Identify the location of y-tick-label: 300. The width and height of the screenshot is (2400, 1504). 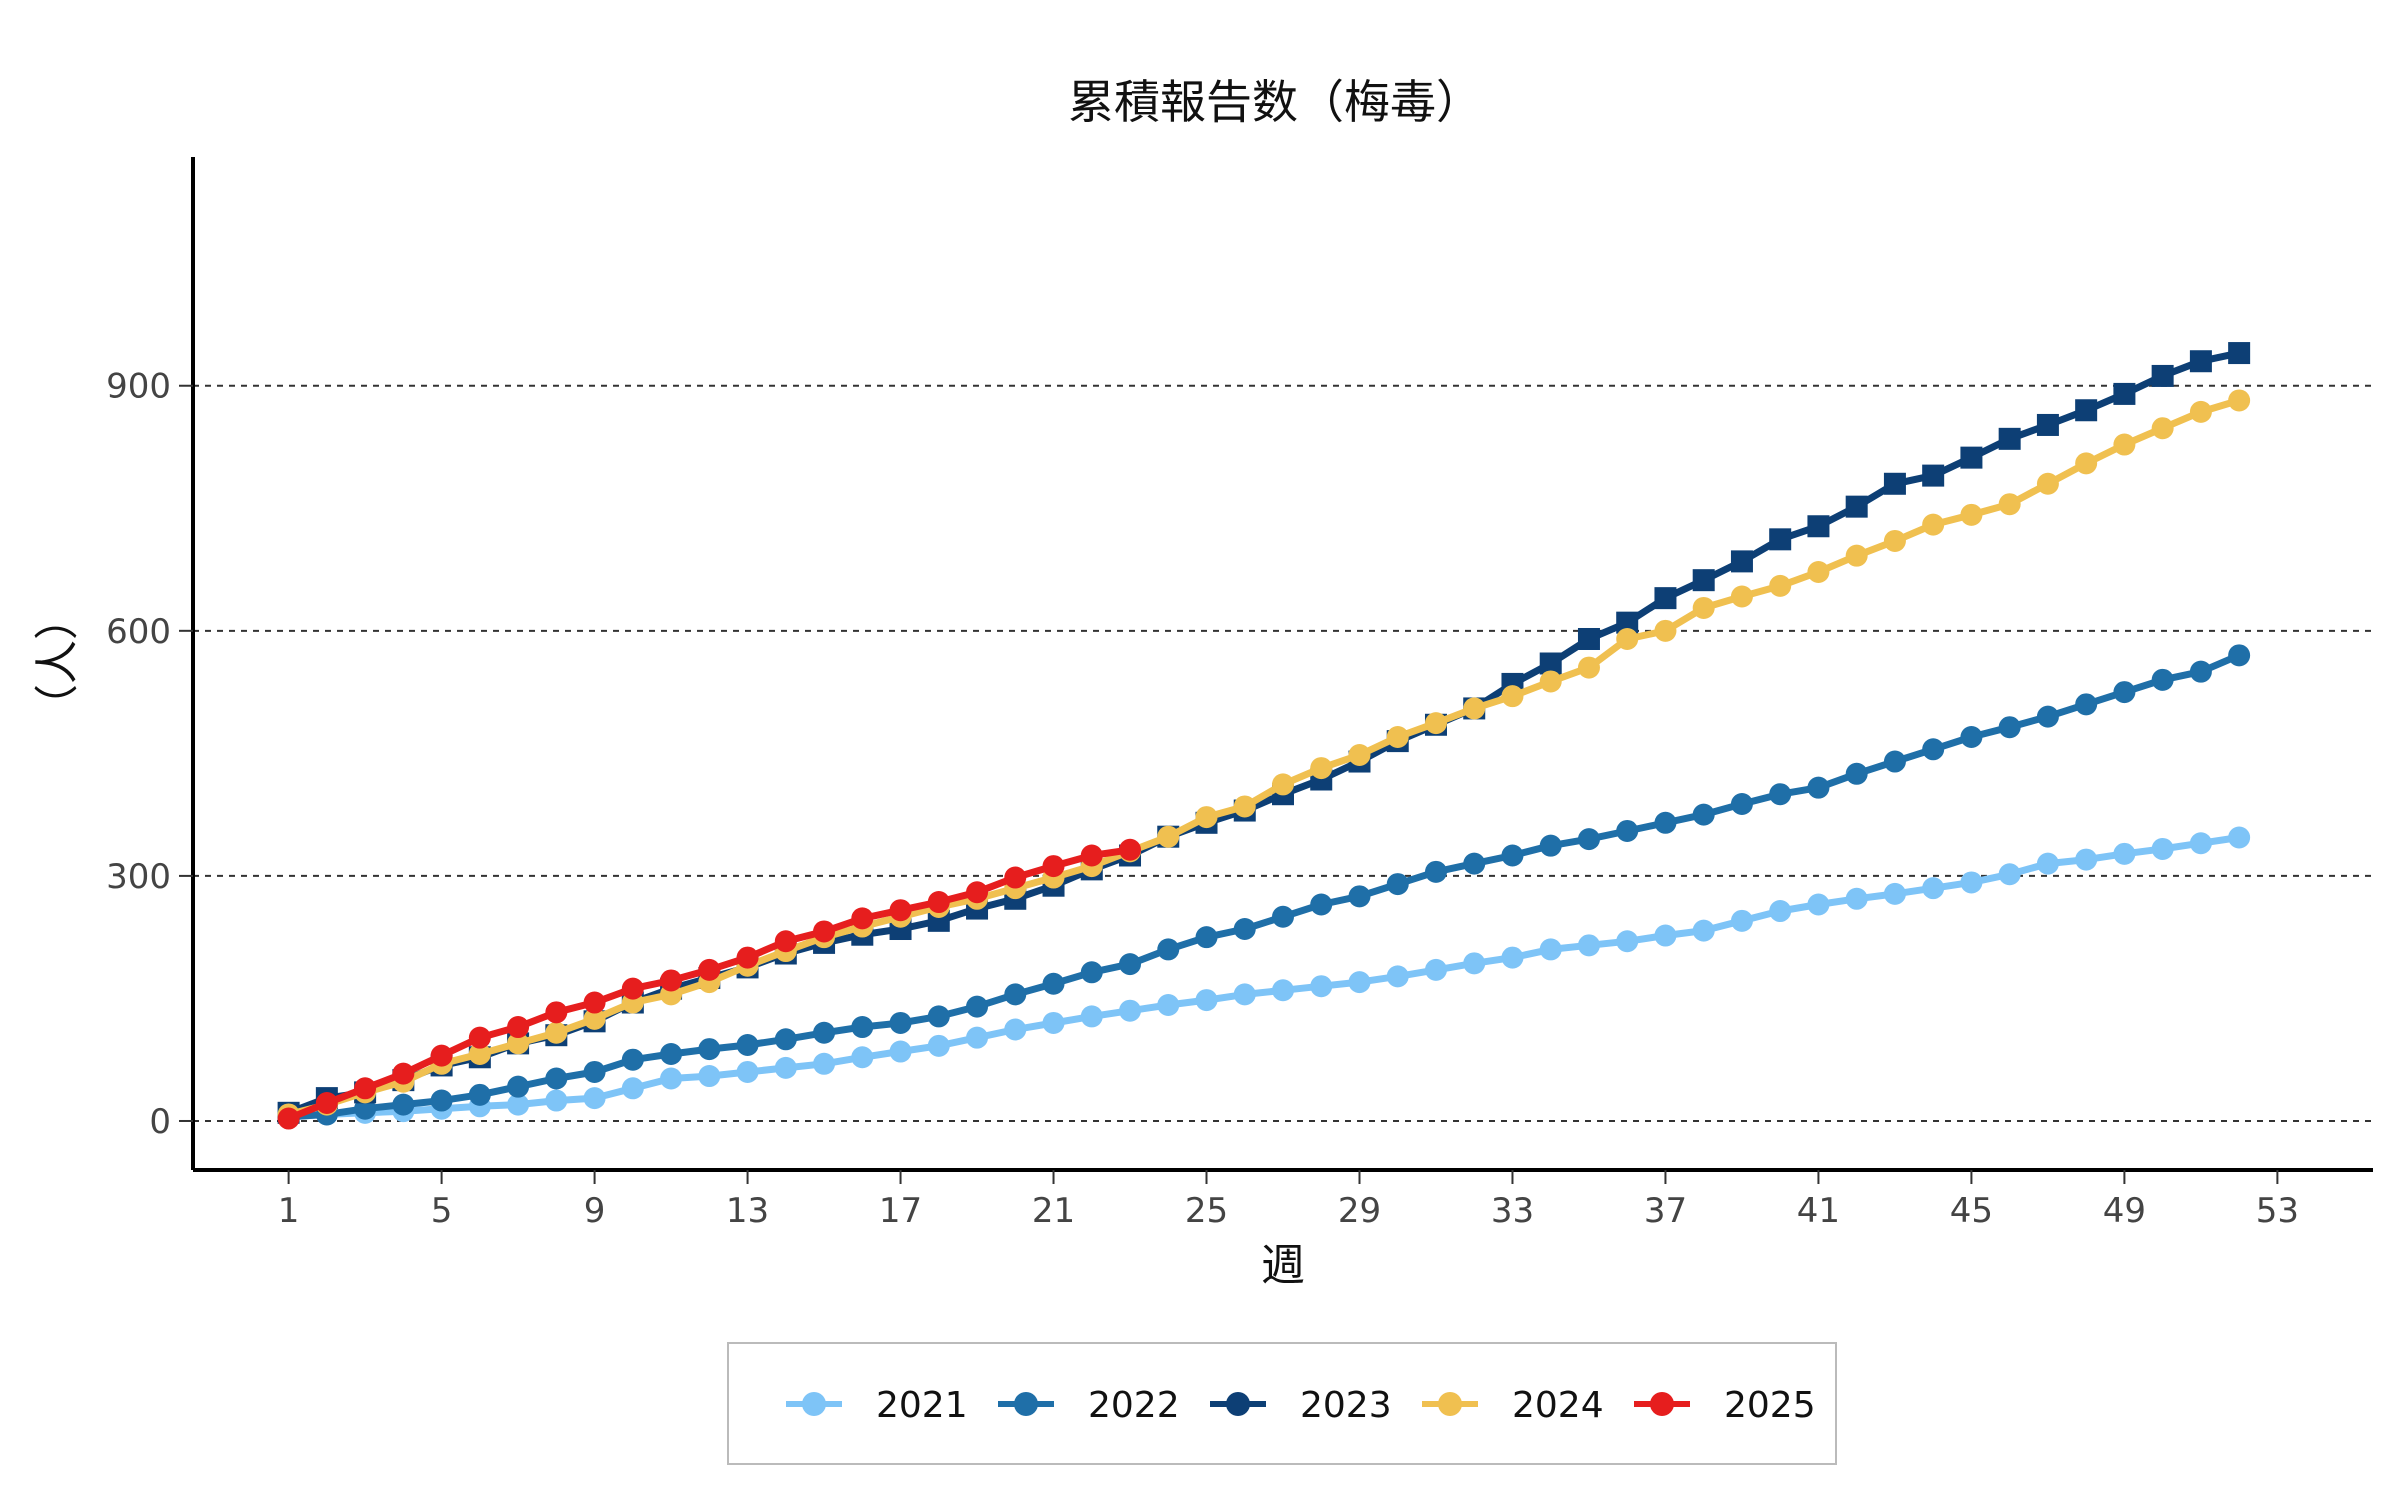
(138, 877).